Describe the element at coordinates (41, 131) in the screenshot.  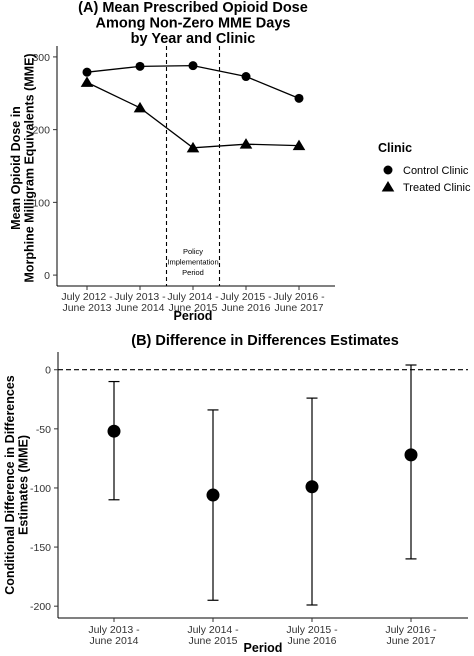
I see `panel-a-y-tick-label: 200` at that location.